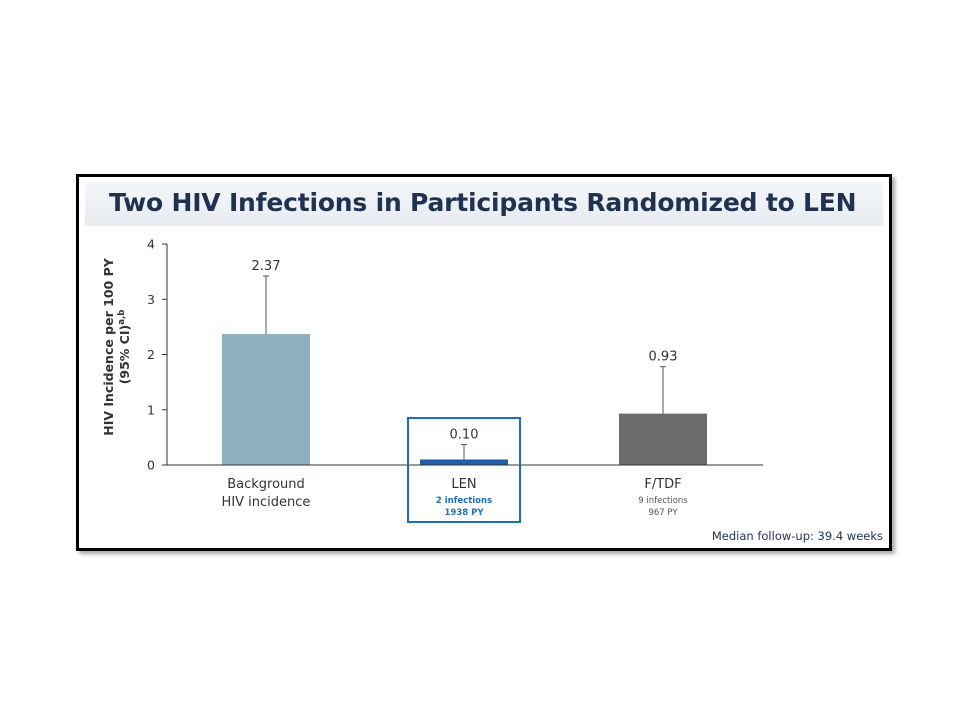 Image resolution: width=961 pixels, height=720 pixels. Describe the element at coordinates (266, 266) in the screenshot. I see `value-label-1: 2.37` at that location.